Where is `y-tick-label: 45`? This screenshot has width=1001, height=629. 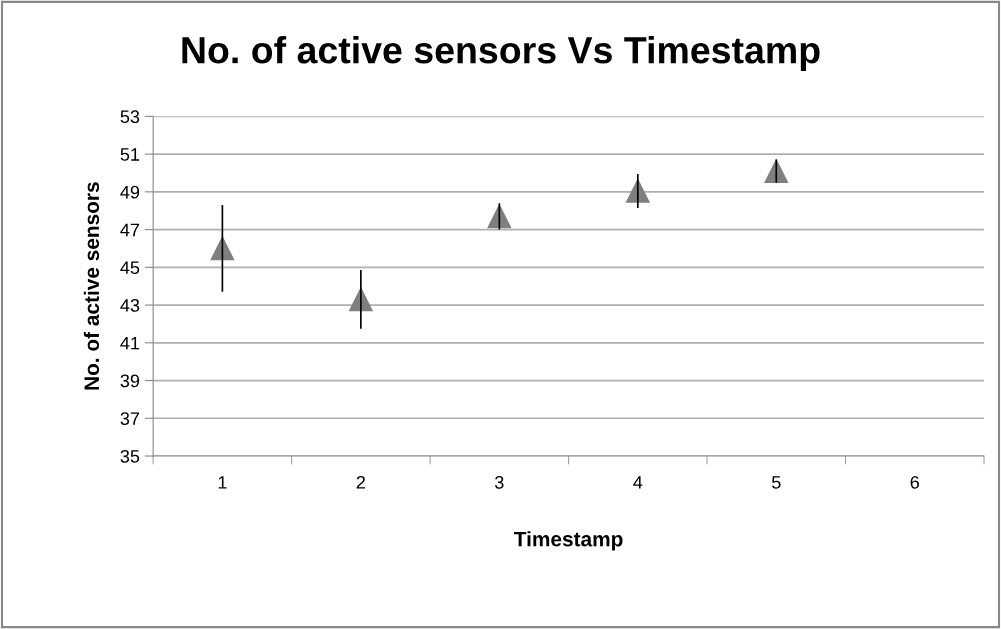 y-tick-label: 45 is located at coordinates (130, 268).